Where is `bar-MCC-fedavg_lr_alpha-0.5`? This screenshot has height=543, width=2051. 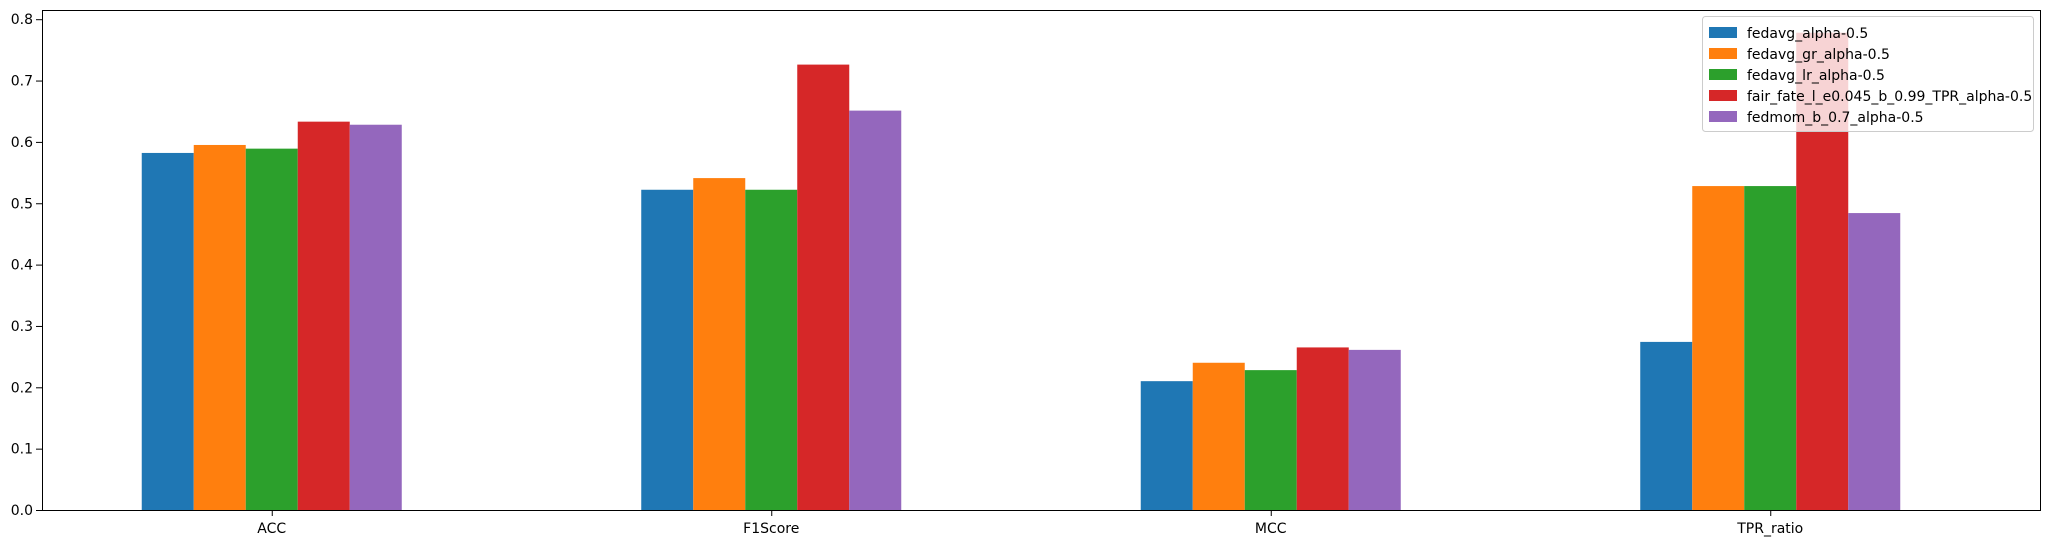
bar-MCC-fedavg_lr_alpha-0.5 is located at coordinates (1270, 440).